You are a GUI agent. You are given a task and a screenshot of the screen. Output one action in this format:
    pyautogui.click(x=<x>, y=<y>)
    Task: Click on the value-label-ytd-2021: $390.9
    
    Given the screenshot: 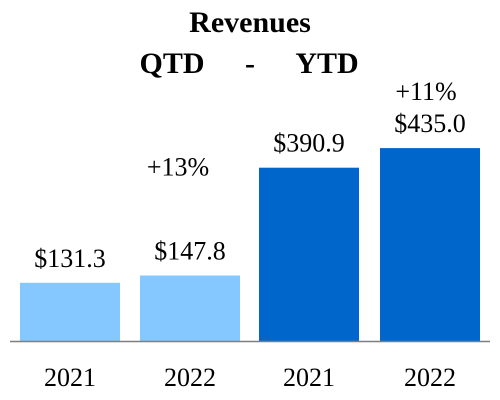 What is the action you would take?
    pyautogui.click(x=309, y=143)
    